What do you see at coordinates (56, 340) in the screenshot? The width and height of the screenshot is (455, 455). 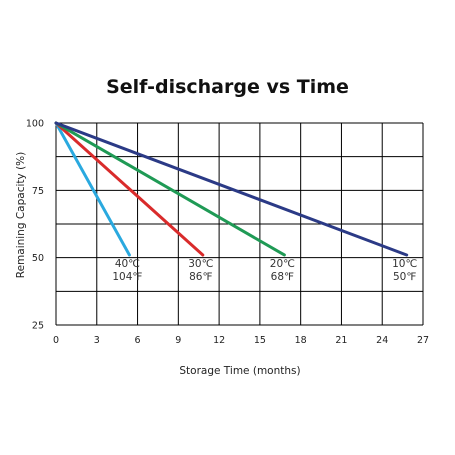 I see `x-tick-label: 0` at bounding box center [56, 340].